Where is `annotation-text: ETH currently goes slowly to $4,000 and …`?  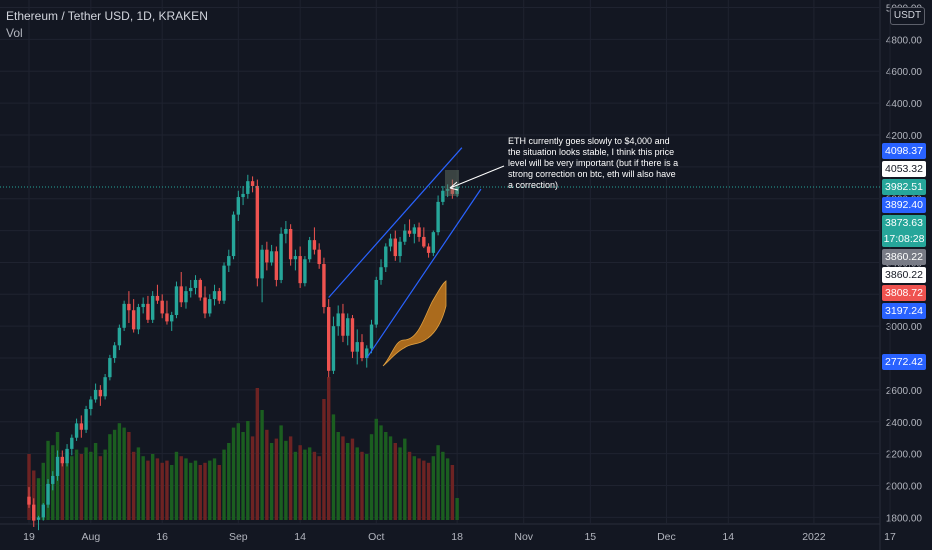
annotation-text: ETH currently goes slowly to $4,000 and … is located at coordinates (593, 163).